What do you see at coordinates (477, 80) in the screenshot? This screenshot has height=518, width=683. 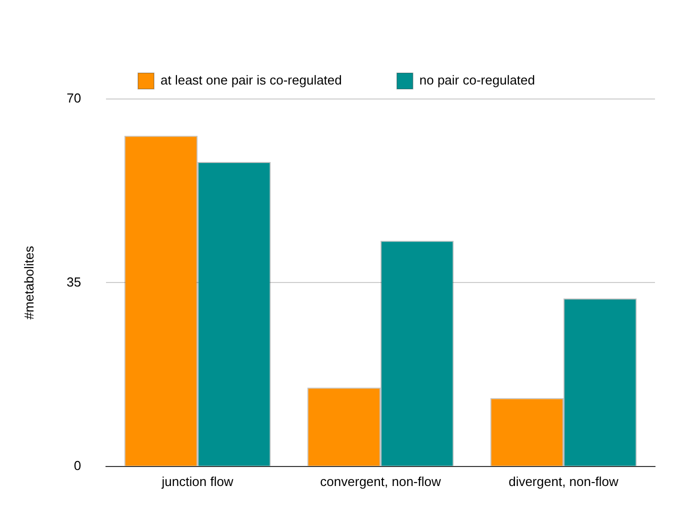 I see `legend-label: no pair co-regulated` at bounding box center [477, 80].